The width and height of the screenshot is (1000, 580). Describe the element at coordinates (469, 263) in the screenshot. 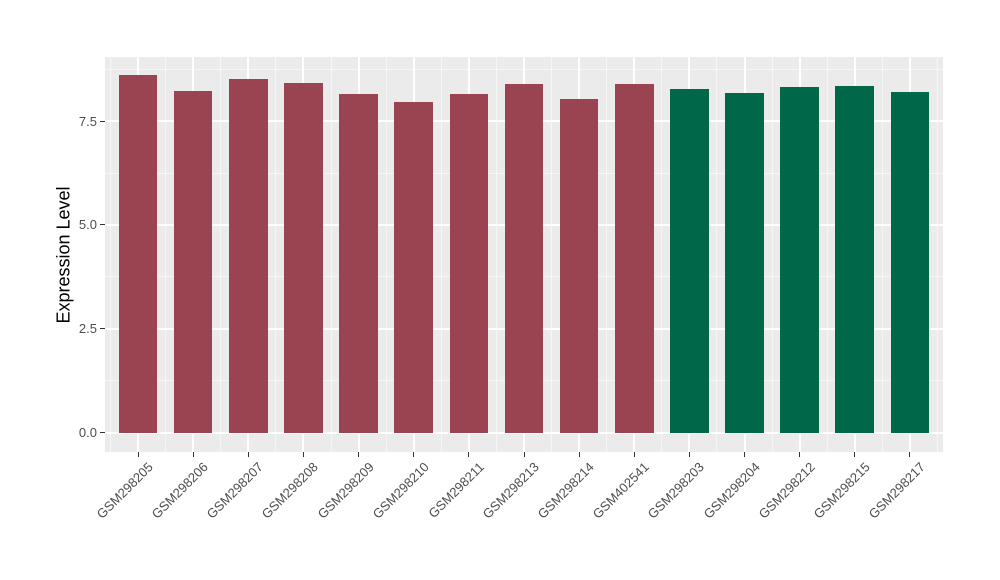

I see `bar-GSM298211` at that location.